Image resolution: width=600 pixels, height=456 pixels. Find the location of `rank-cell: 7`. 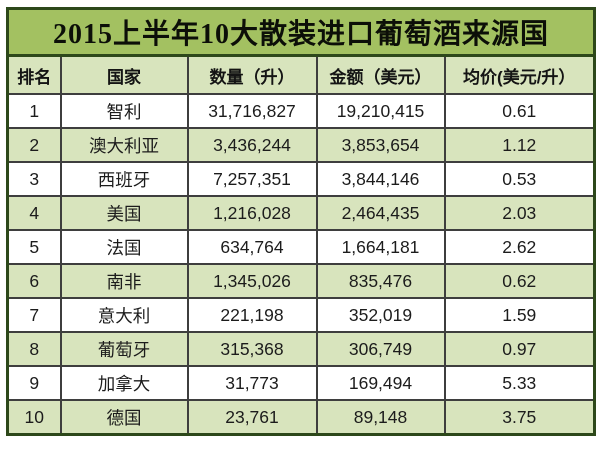

rank-cell: 7 is located at coordinates (34, 315).